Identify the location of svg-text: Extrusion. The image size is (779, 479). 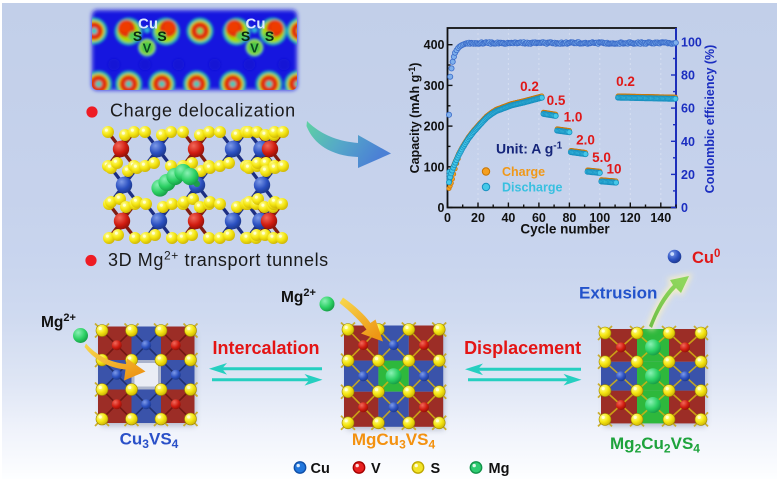
(618, 293).